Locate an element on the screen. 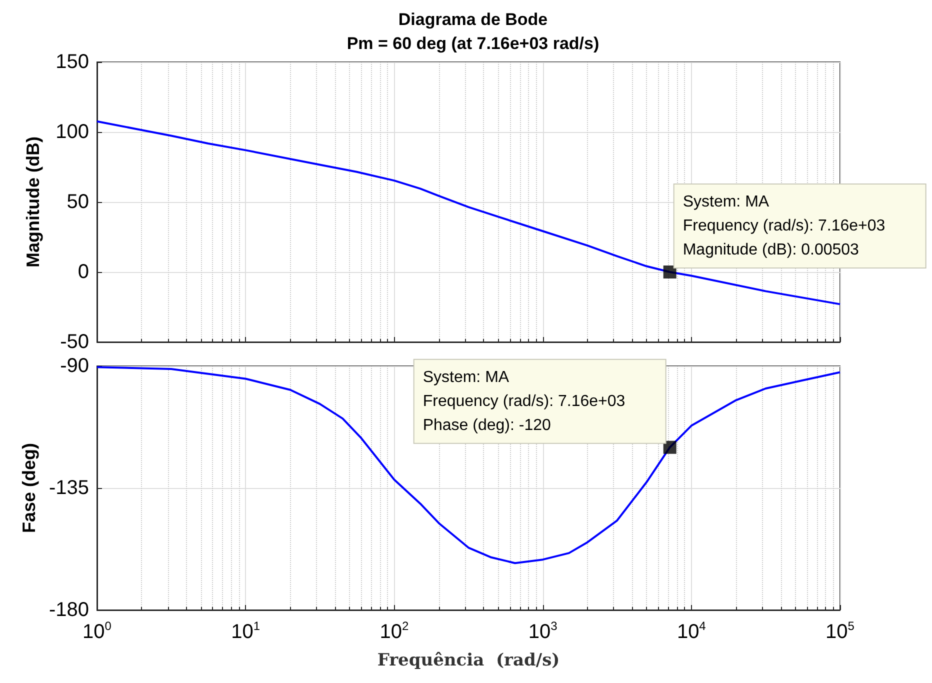  y-tick-label: -180 is located at coordinates (68, 610).